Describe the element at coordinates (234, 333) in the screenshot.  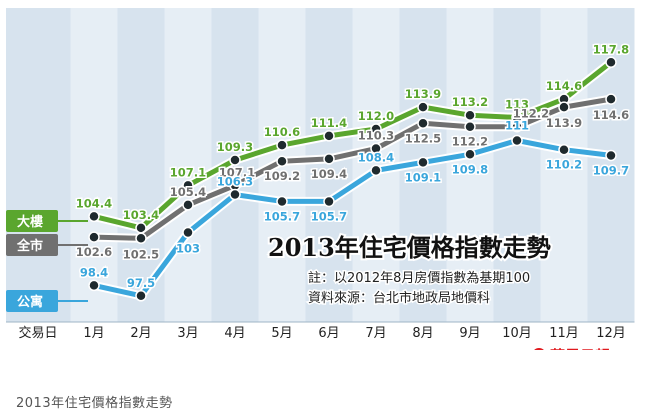
I see `x-tick-label: 4月` at that location.